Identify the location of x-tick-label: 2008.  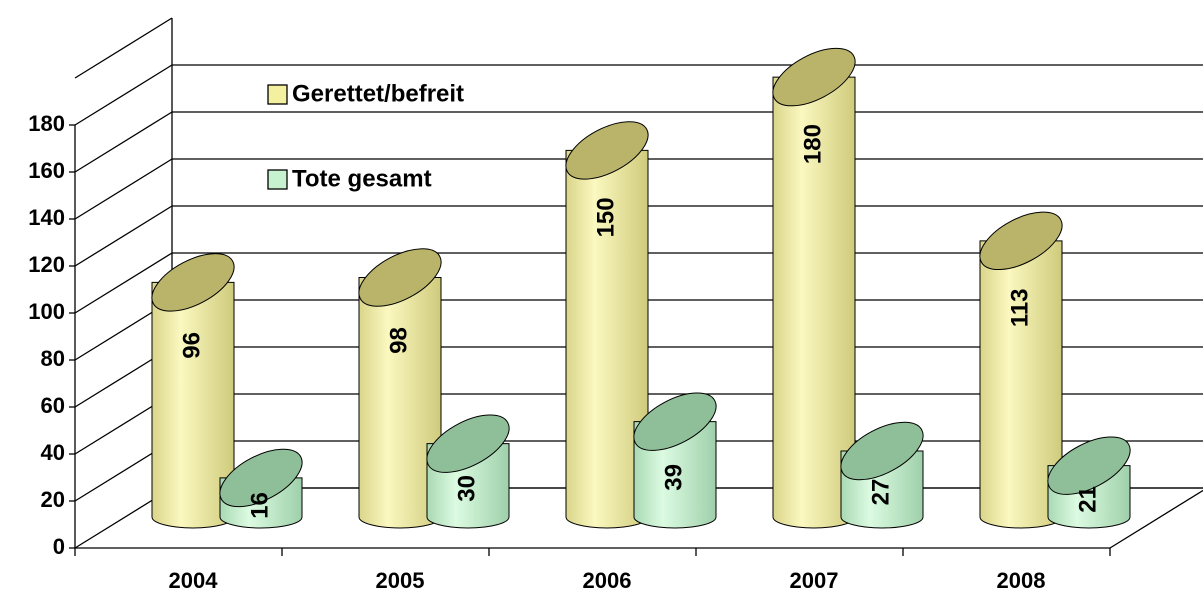
(1021, 580).